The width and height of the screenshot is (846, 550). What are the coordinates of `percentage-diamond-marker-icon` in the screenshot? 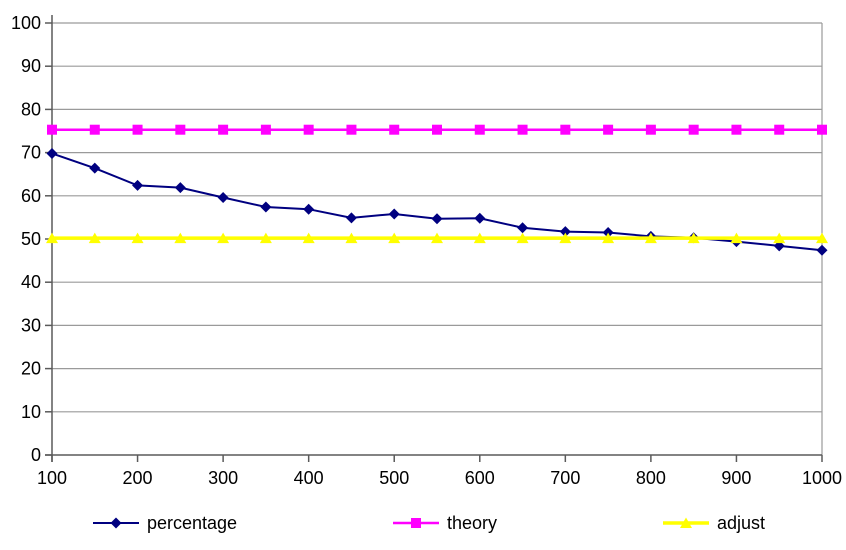 It's located at (116, 523).